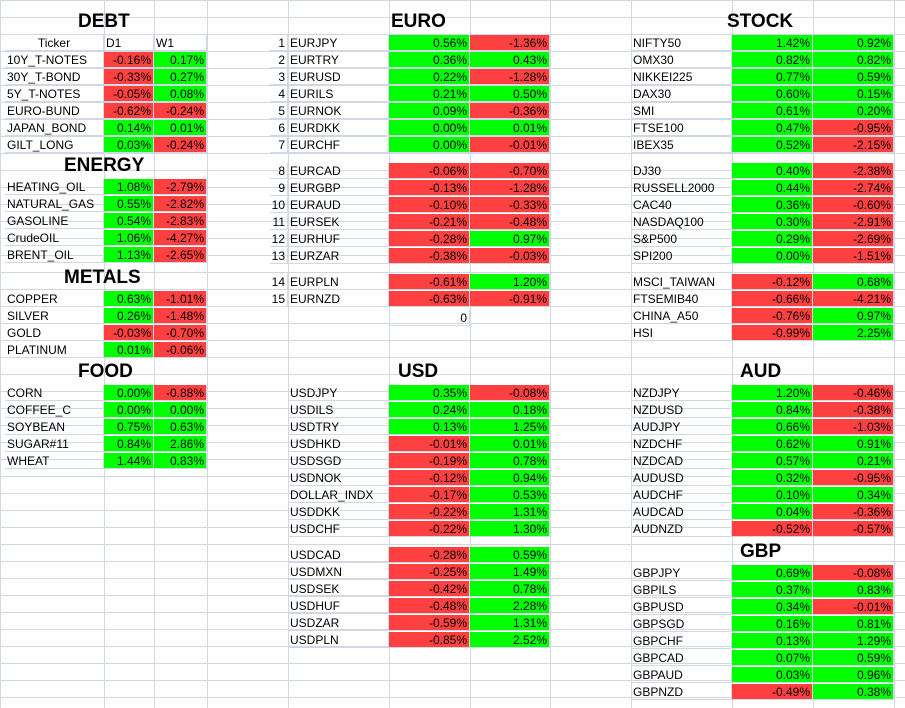 Image resolution: width=905 pixels, height=708 pixels. What do you see at coordinates (429, 77) in the screenshot?
I see `euro-d1-value: 0.22%` at bounding box center [429, 77].